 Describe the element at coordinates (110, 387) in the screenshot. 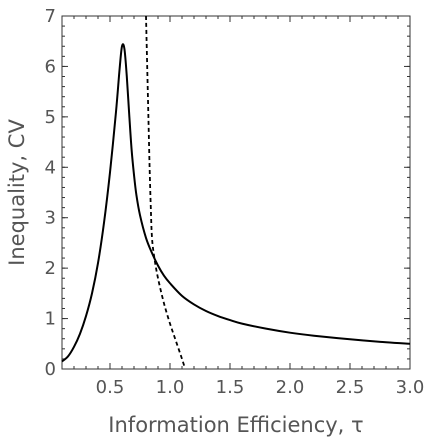

I see `x-tick-label: 0.5` at that location.